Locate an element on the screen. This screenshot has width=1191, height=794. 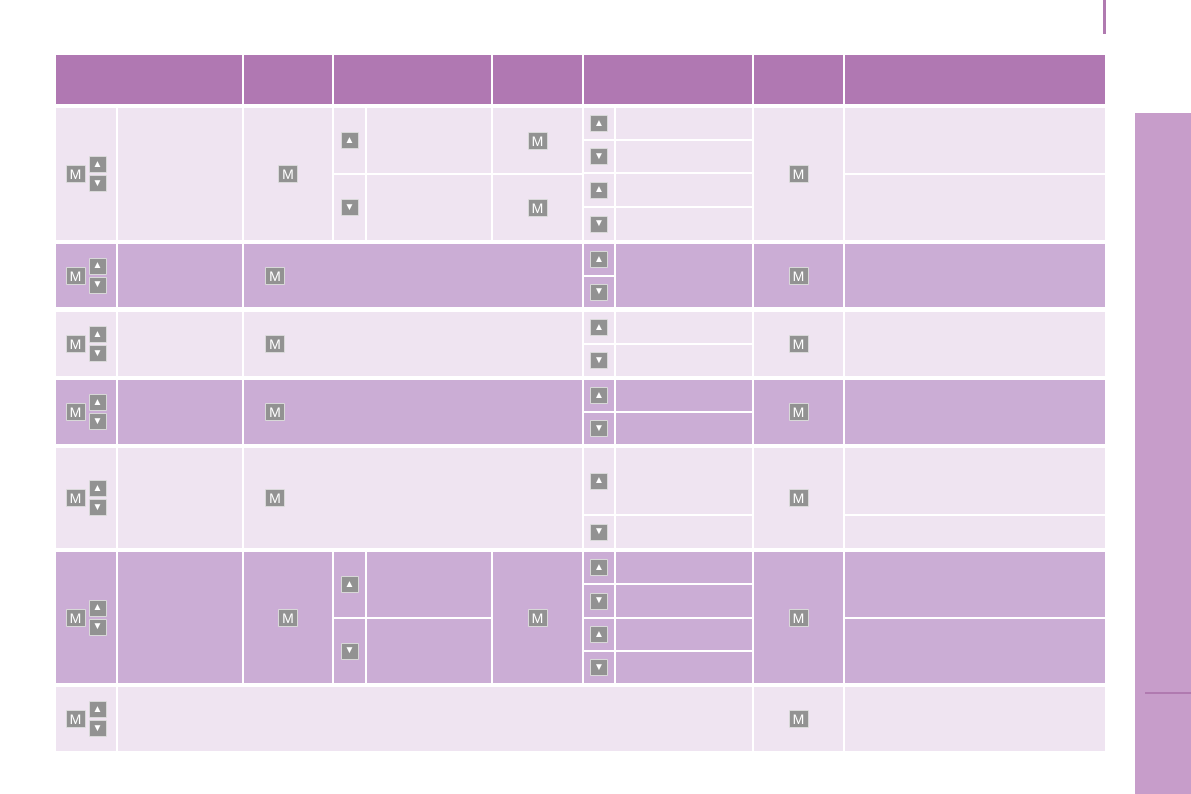
row-6-sub-up-key-cell: ▲ is located at coordinates (349, 584).